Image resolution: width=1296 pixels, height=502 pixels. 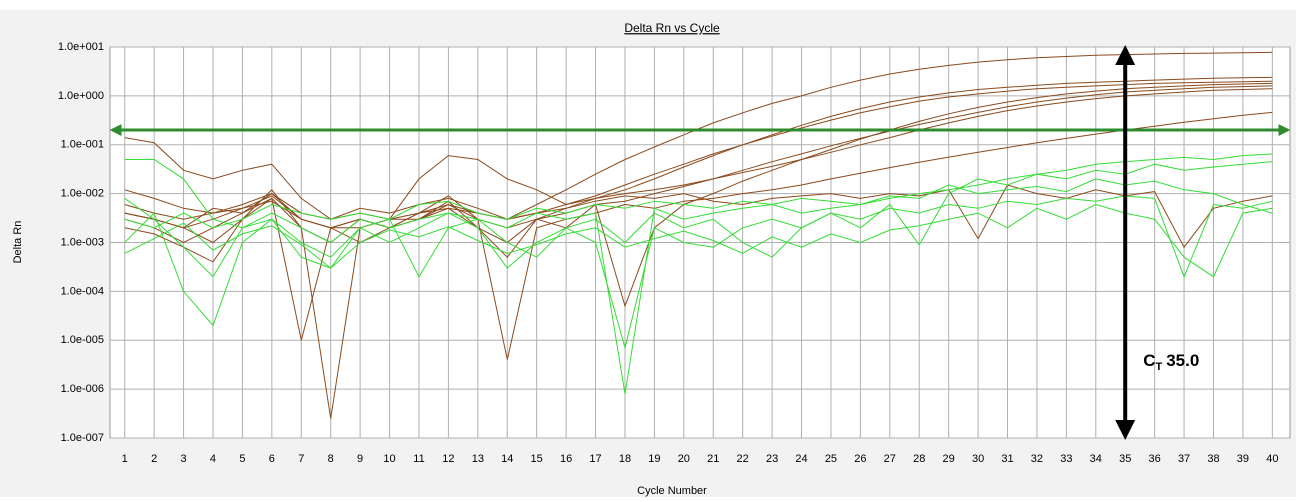 What do you see at coordinates (772, 459) in the screenshot?
I see `x-tick-label: 23` at bounding box center [772, 459].